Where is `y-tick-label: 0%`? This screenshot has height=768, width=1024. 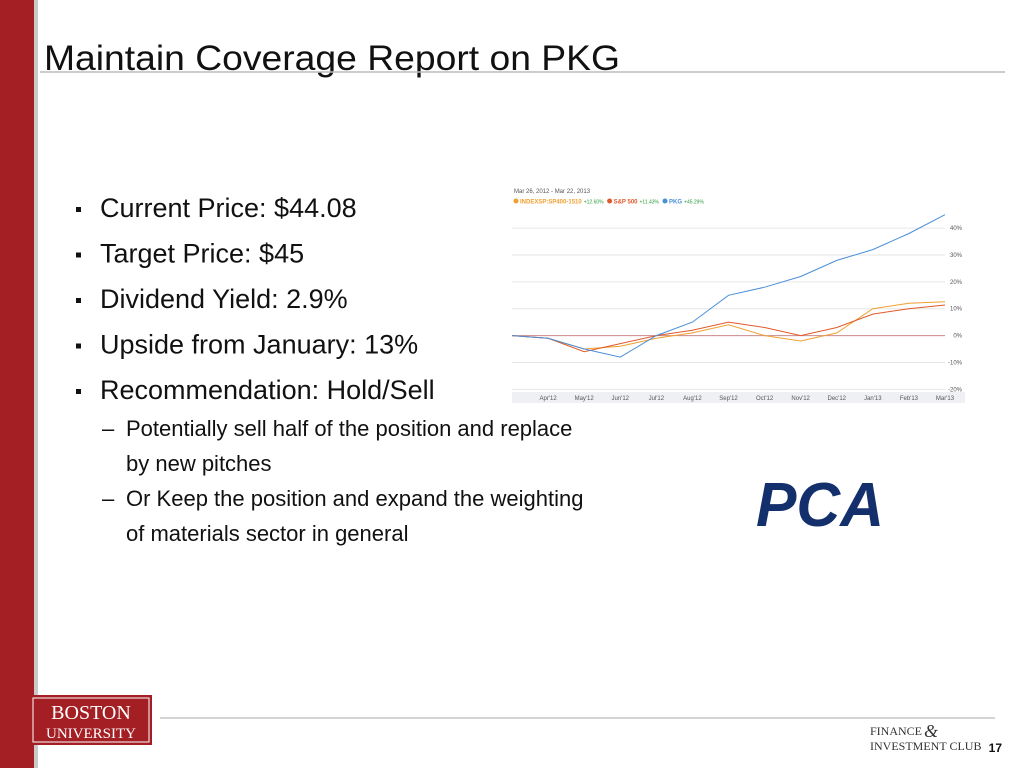
y-tick-label: 0% is located at coordinates (957, 337).